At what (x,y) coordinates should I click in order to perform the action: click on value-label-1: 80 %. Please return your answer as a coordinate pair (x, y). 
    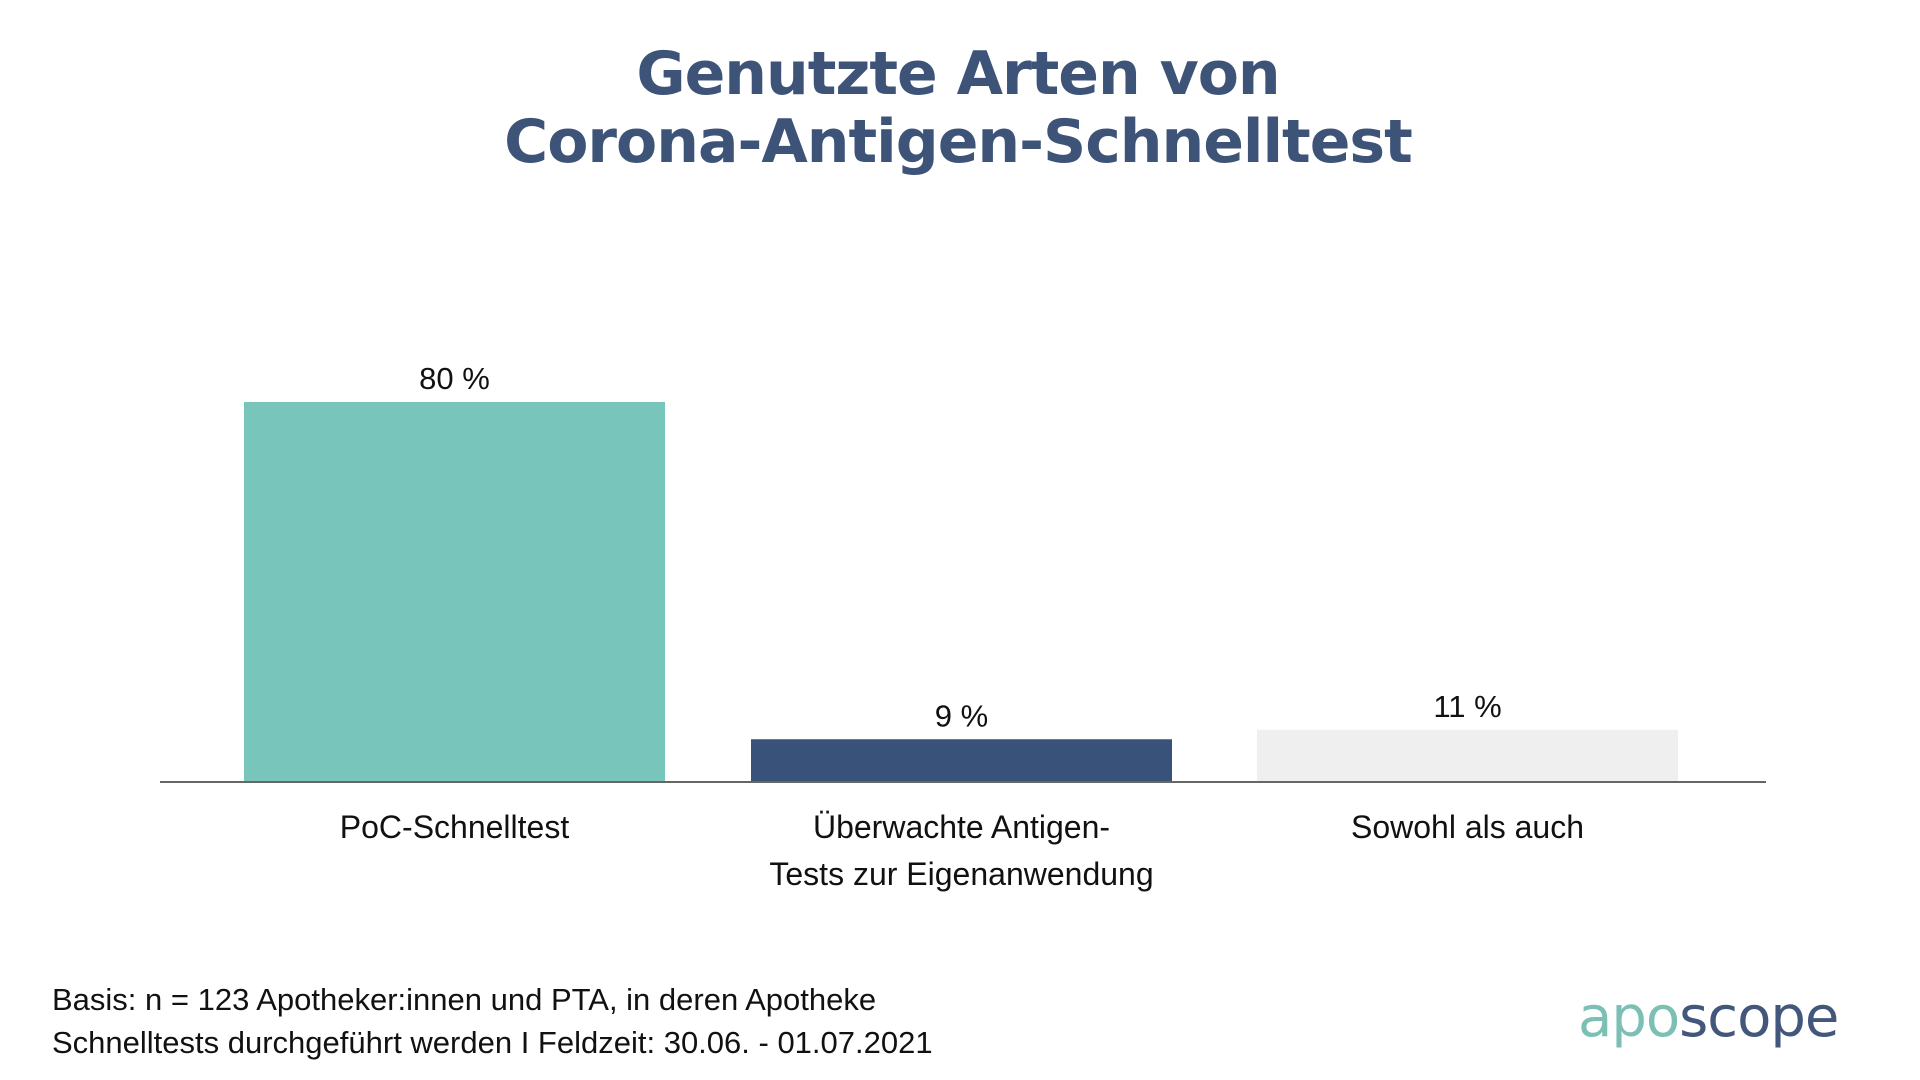
    Looking at the image, I should click on (454, 378).